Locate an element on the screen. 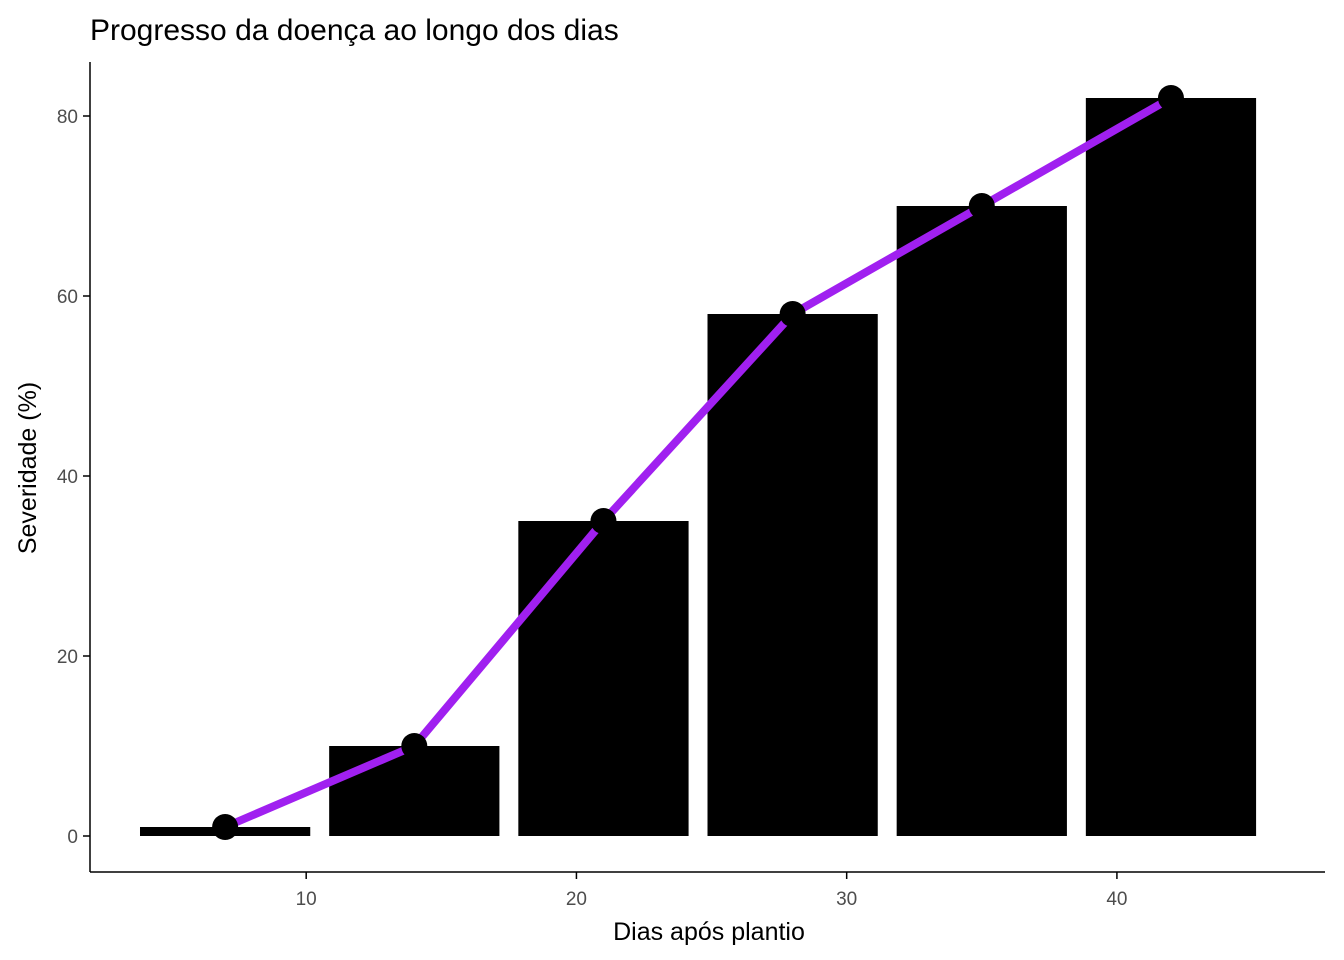 The height and width of the screenshot is (960, 1344). y-tick-label-60: 60 is located at coordinates (67, 297).